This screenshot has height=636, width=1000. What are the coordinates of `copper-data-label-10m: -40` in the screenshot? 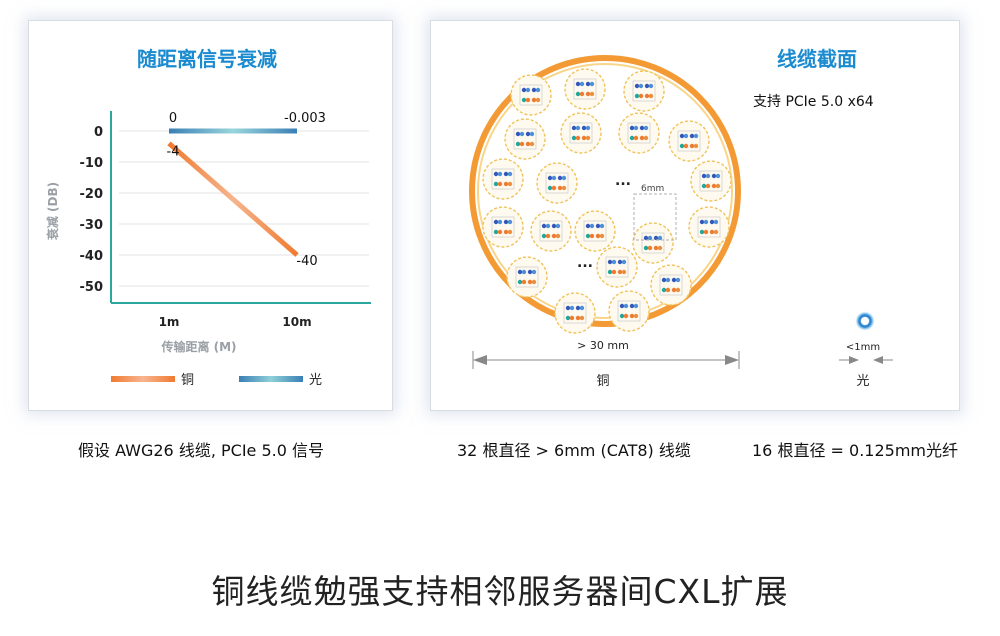 It's located at (306, 261).